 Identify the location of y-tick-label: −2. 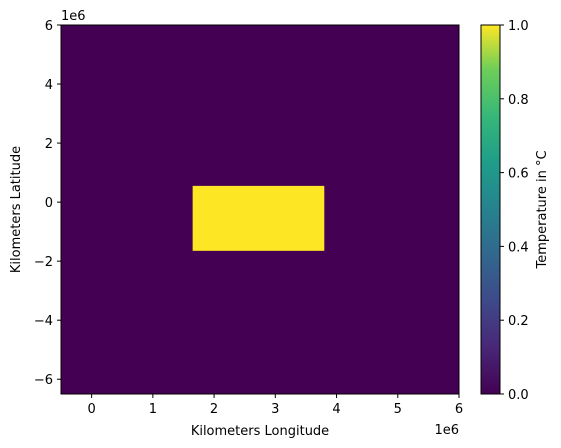
(43, 262).